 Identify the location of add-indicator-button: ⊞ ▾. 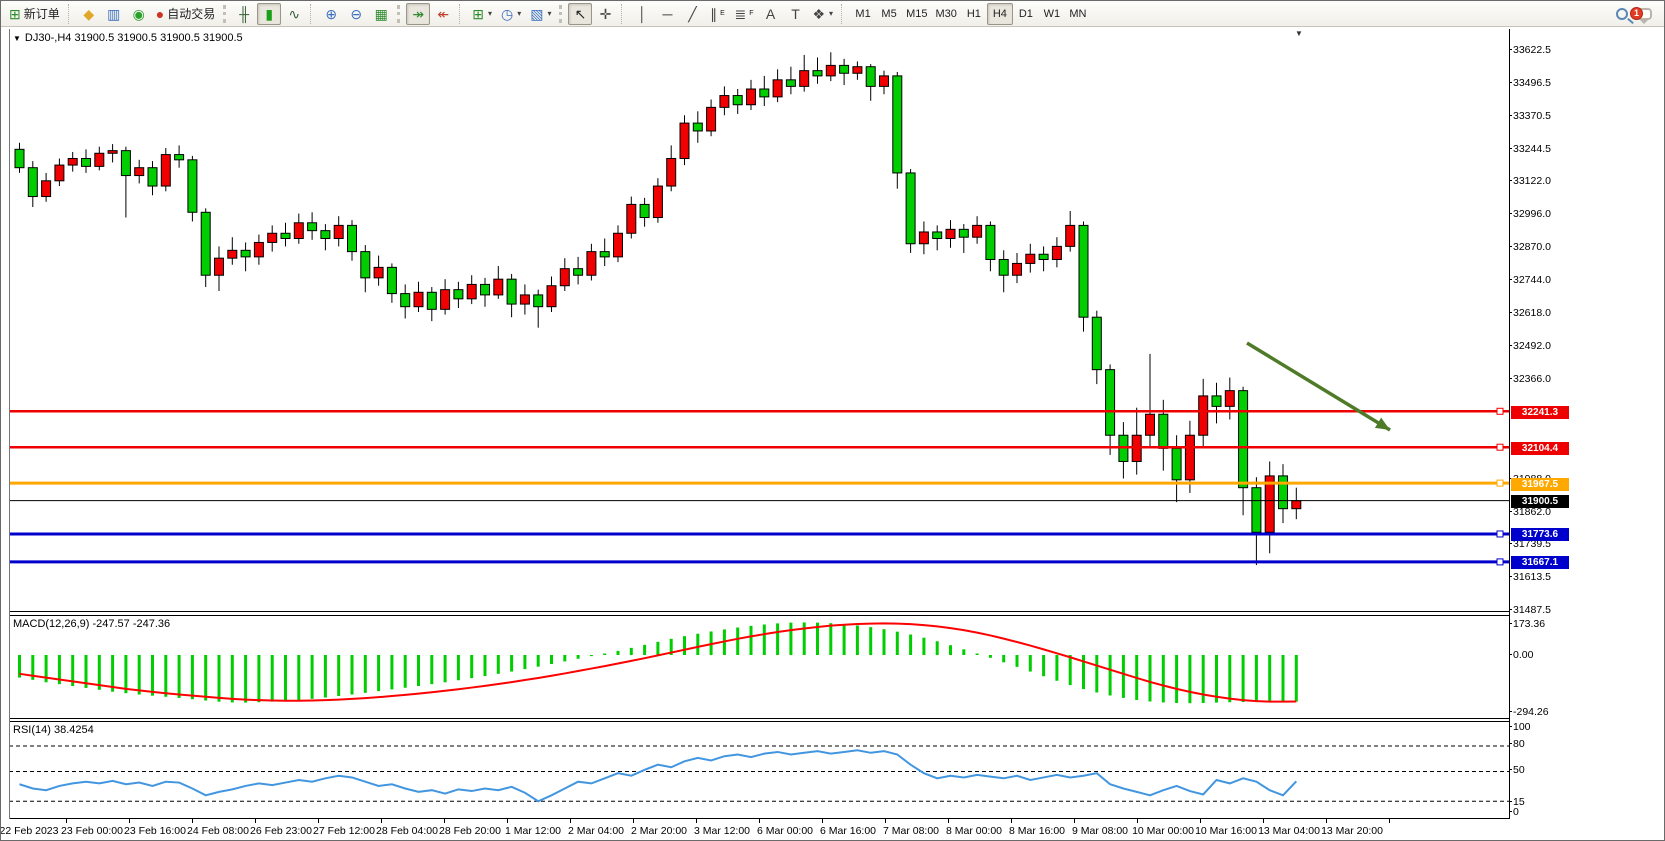
(482, 14).